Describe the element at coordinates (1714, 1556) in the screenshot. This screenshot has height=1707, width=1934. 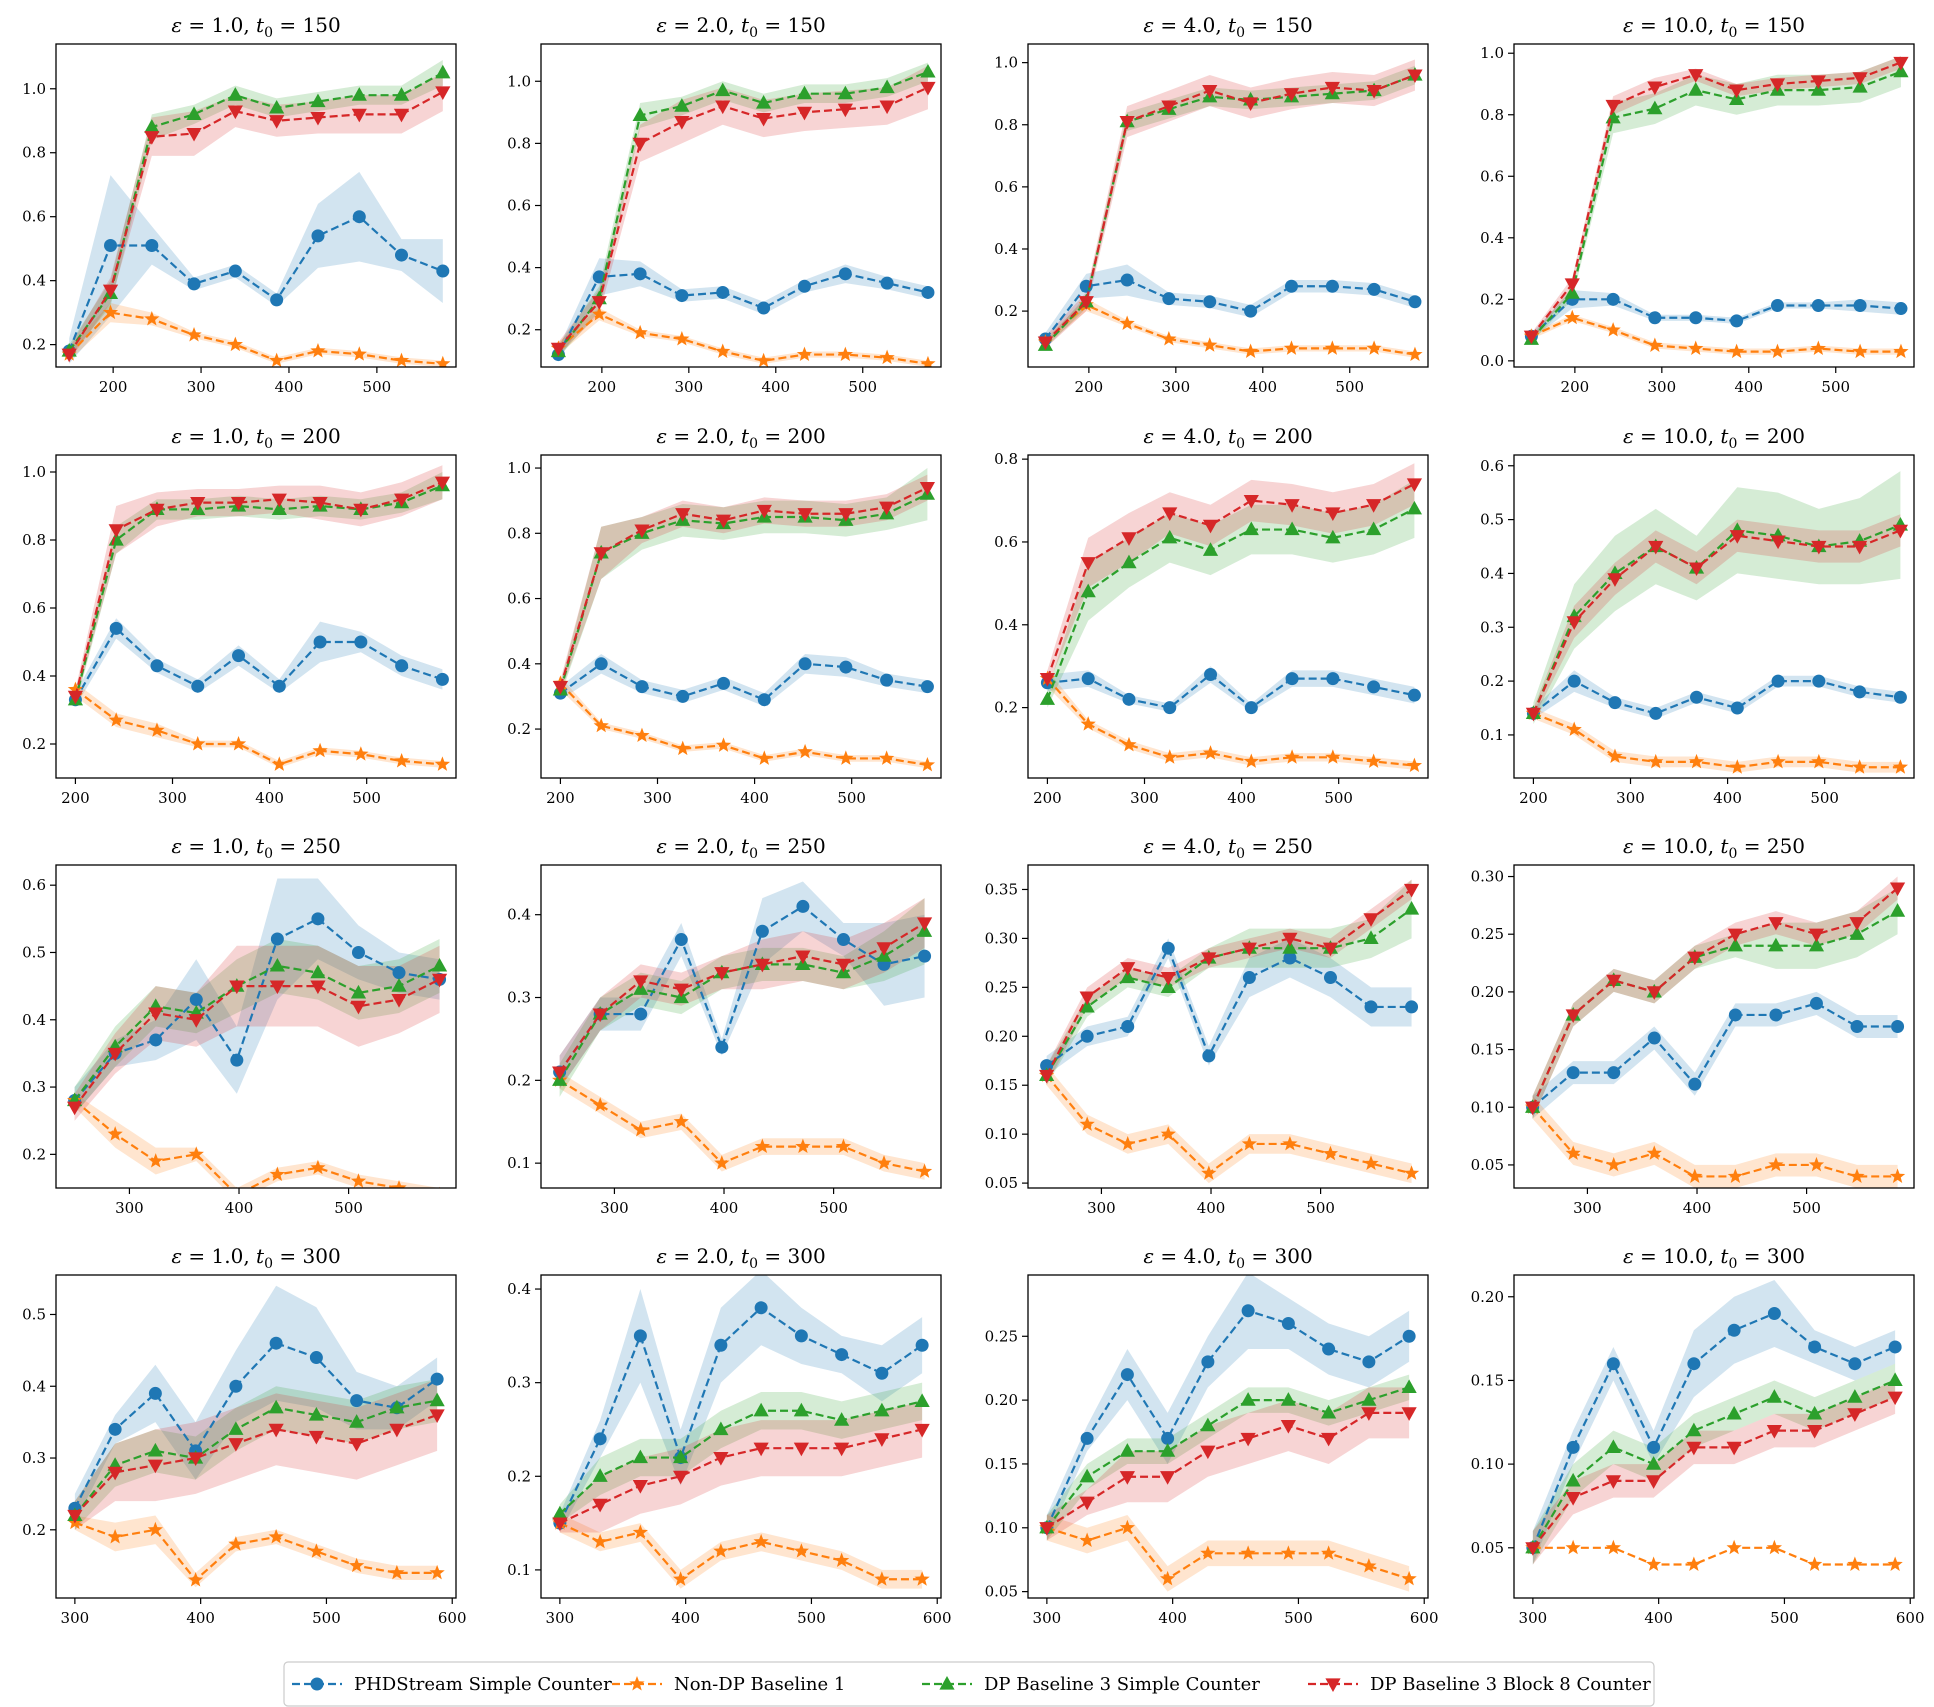
I see `line-nondp` at that location.